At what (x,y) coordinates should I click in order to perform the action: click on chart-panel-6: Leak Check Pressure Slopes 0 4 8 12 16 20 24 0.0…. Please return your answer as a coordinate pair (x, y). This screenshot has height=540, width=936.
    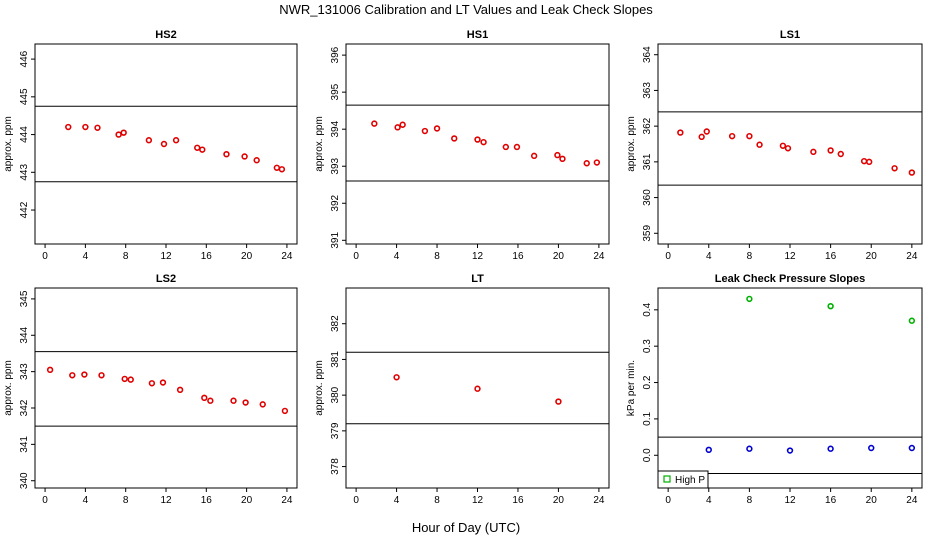
    Looking at the image, I should click on (774, 389).